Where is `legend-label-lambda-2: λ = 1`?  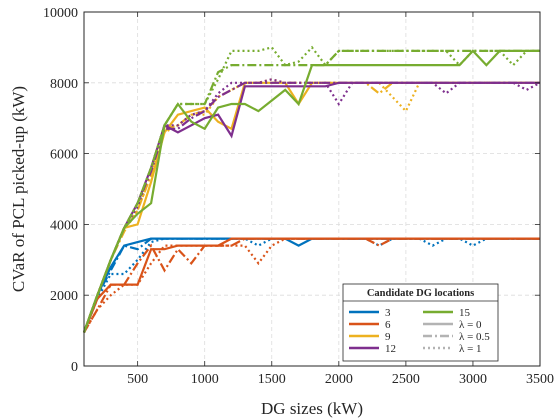 legend-label-lambda-2: λ = 1 is located at coordinates (470, 349).